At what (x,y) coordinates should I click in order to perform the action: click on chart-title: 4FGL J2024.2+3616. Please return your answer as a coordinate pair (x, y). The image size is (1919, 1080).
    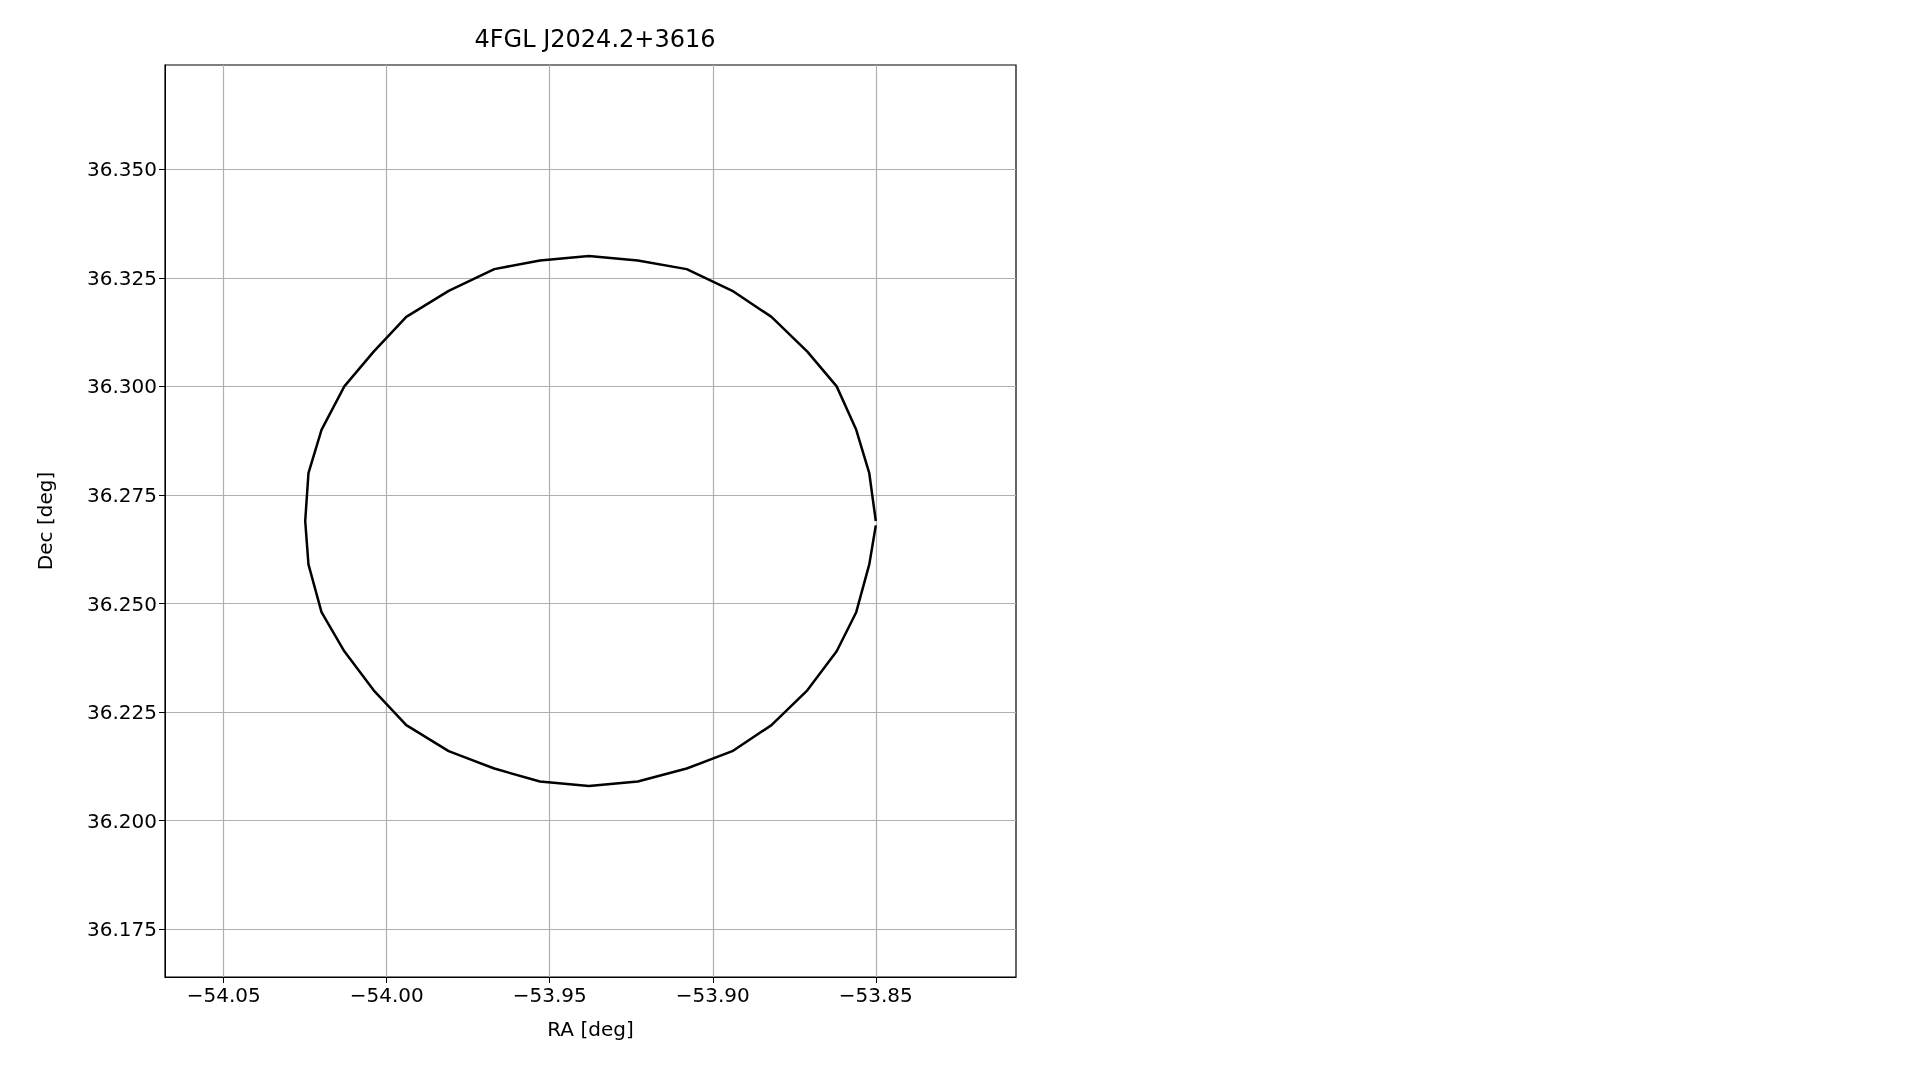
    Looking at the image, I should click on (595, 39).